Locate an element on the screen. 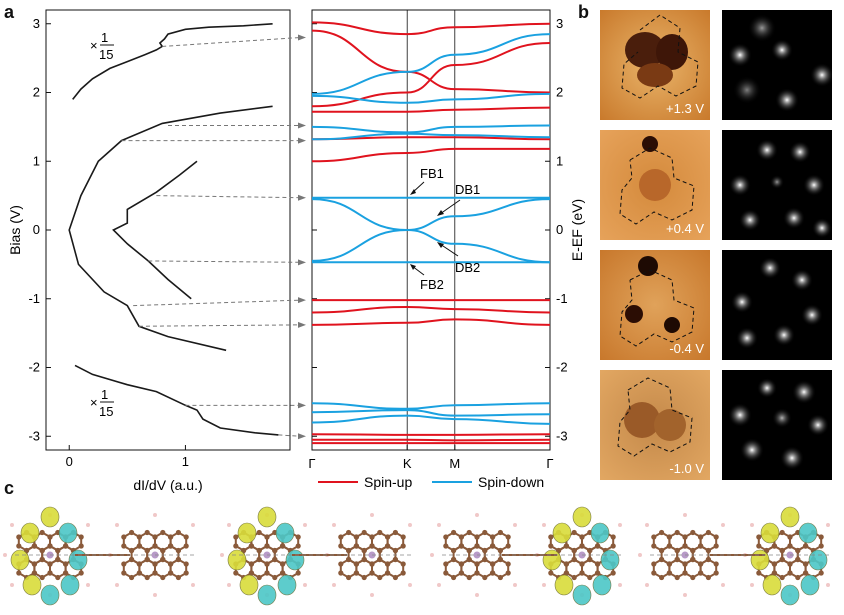  legend-down-label: Spin-down is located at coordinates (511, 482).